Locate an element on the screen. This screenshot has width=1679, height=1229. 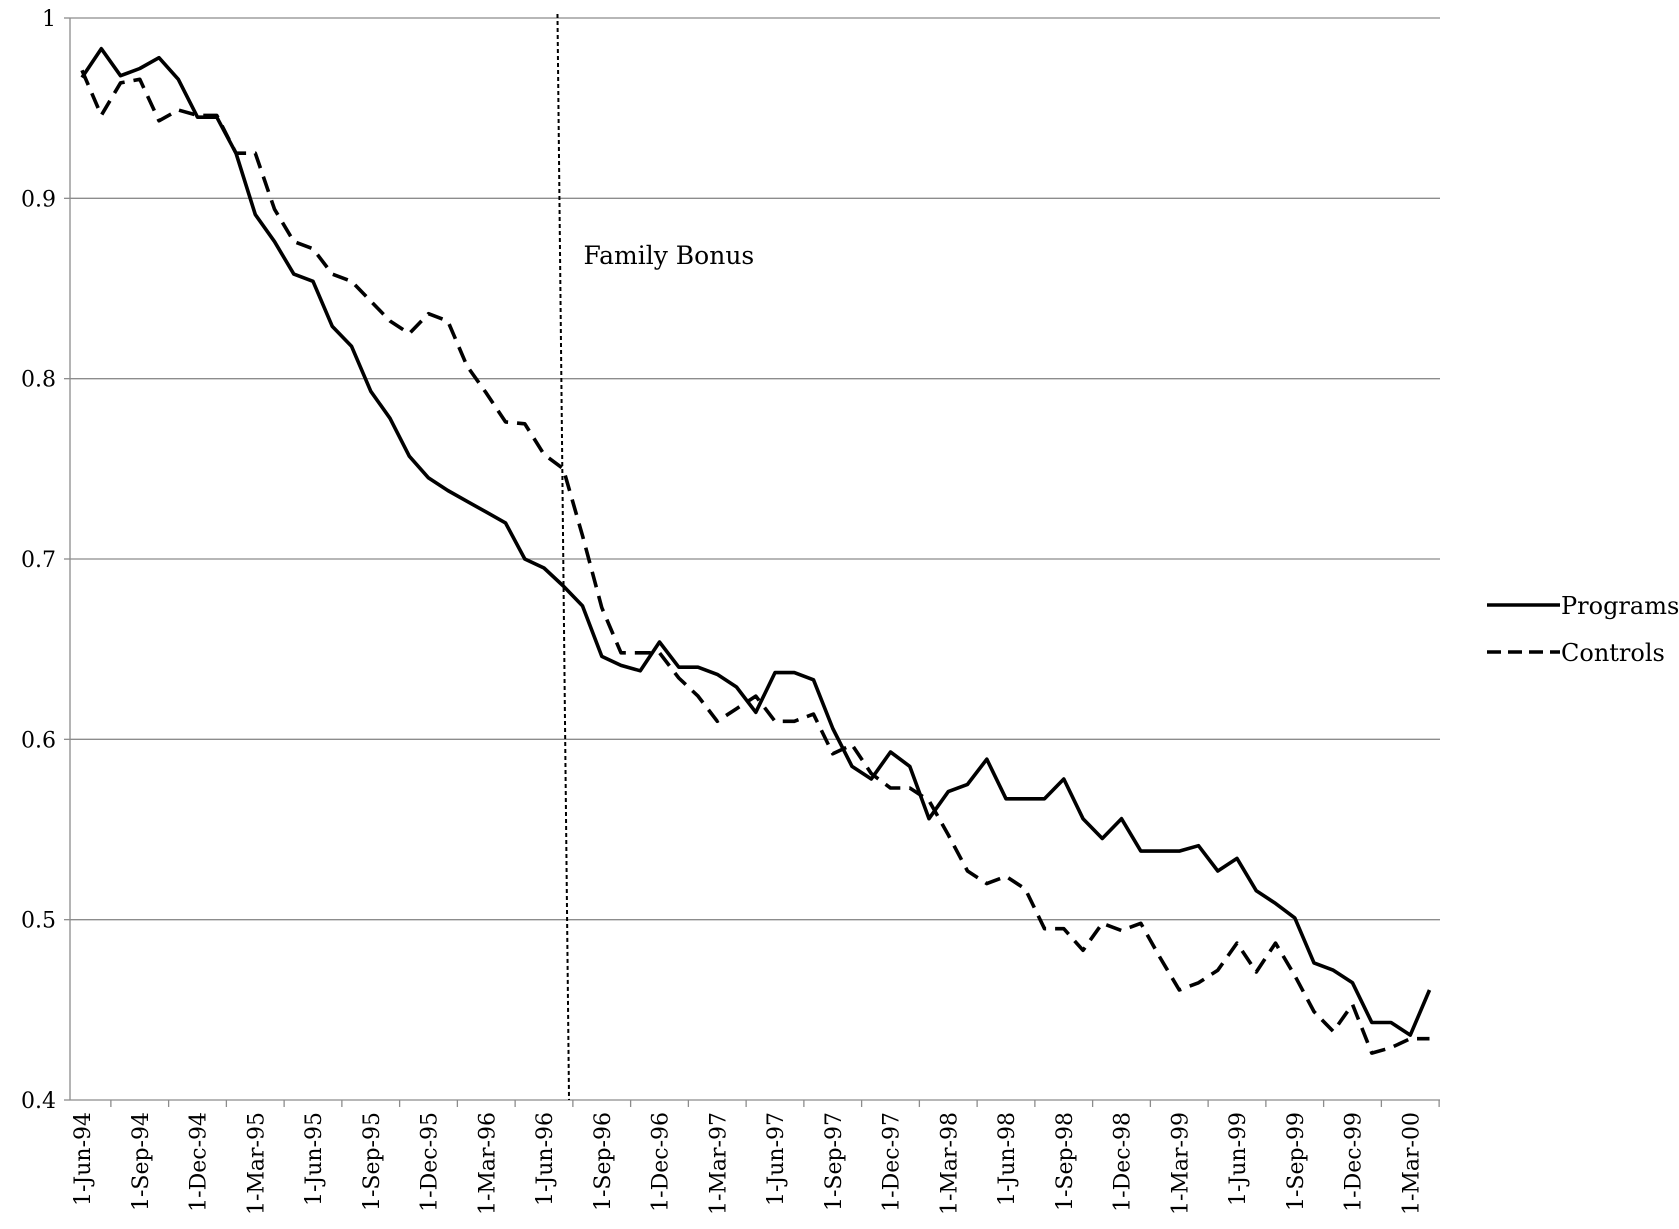
y-tick-label: 0.7 is located at coordinates (38, 560).